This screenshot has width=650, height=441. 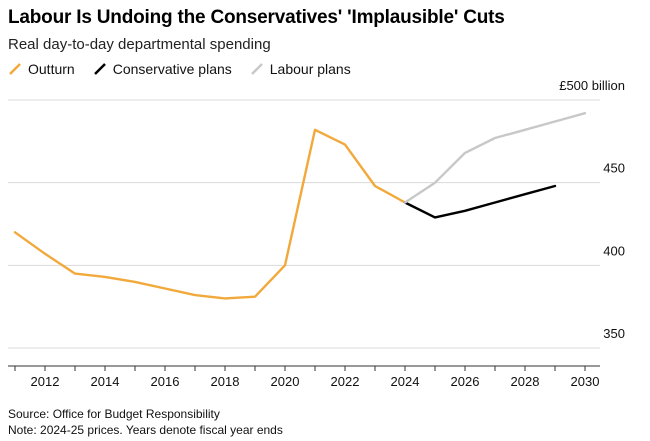 What do you see at coordinates (256, 69) in the screenshot?
I see `legend-swatch-labour` at bounding box center [256, 69].